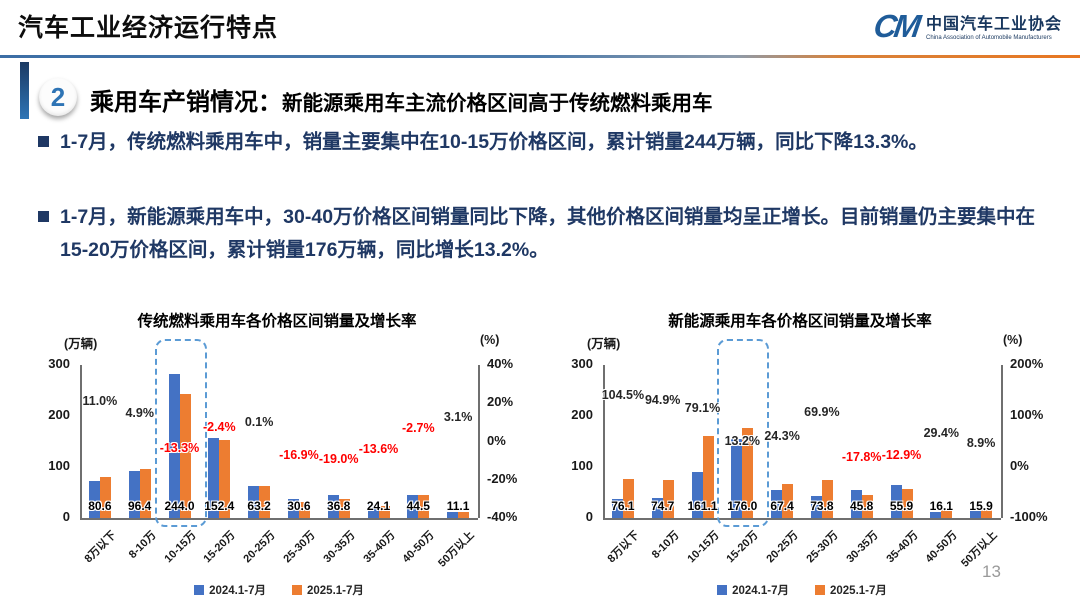  I want to click on bar-value-label: 73.8, so click(822, 506).